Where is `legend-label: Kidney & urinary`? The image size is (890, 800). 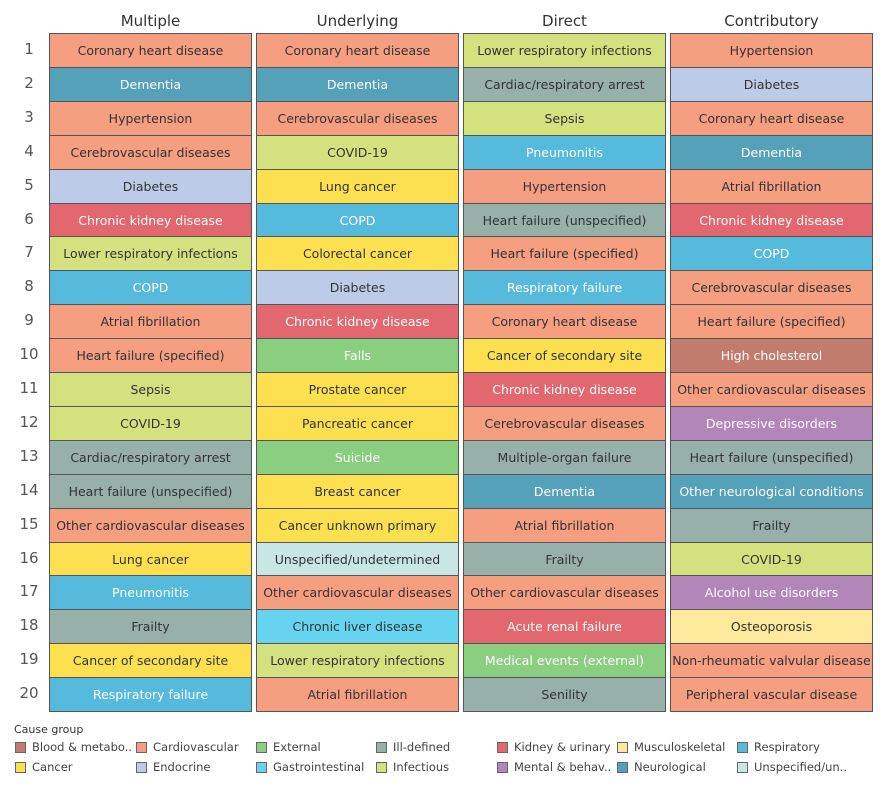 legend-label: Kidney & urinary is located at coordinates (562, 747).